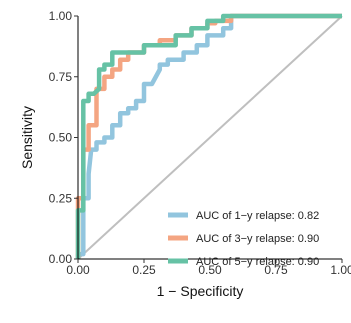 The width and height of the screenshot is (351, 323). What do you see at coordinates (340, 270) in the screenshot?
I see `x-tick-label: 1.00` at bounding box center [340, 270].